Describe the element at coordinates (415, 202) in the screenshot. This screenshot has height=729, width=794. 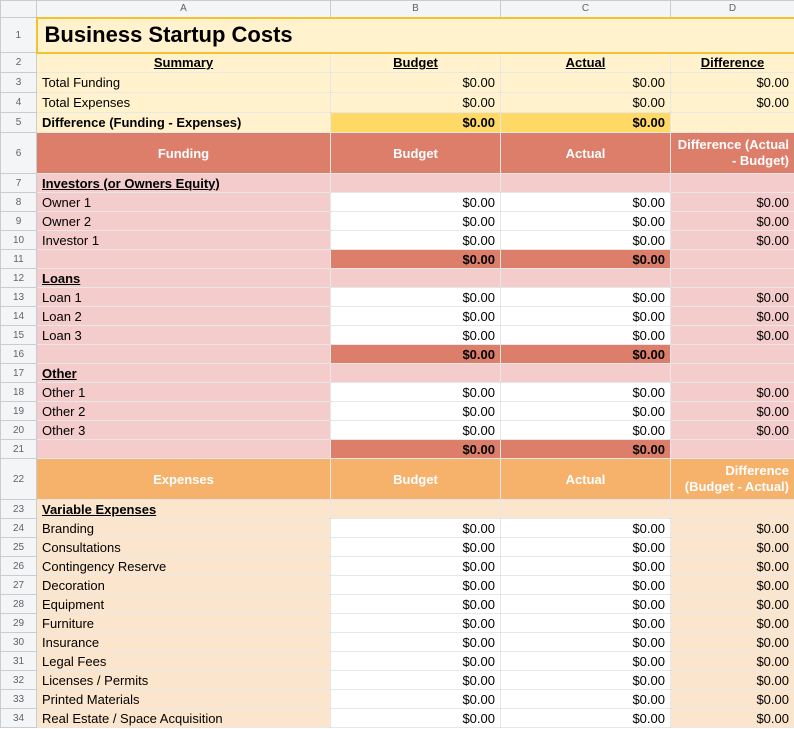
I see `cell-B8: $0.00` at that location.